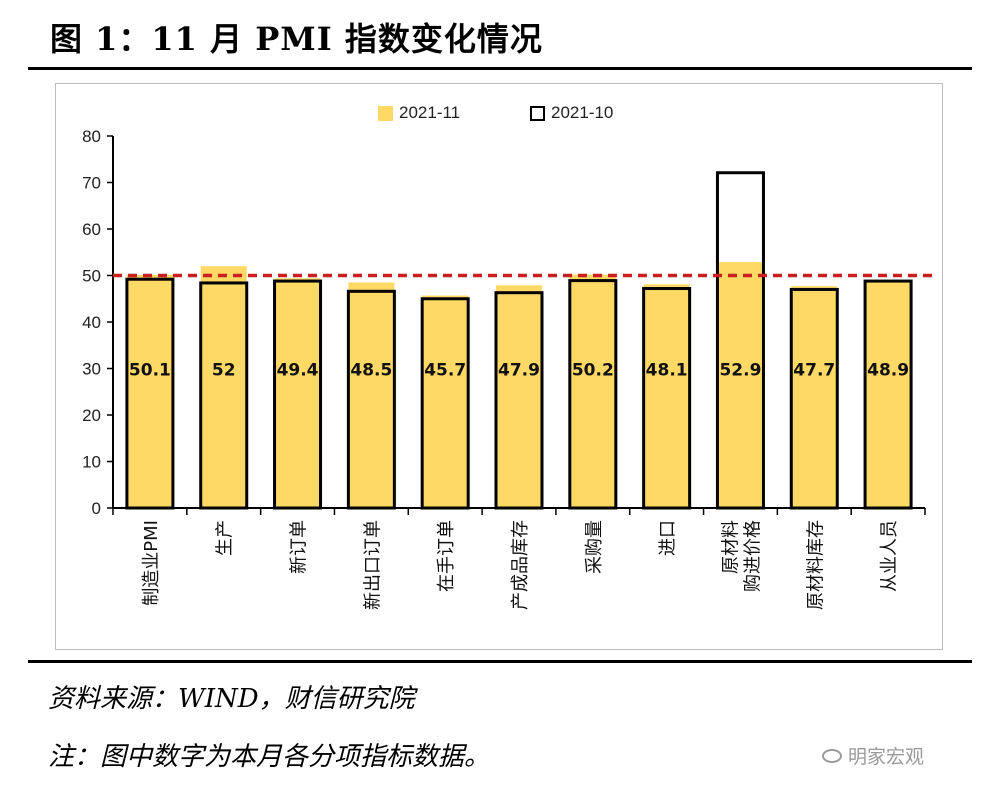 This screenshot has width=1000, height=800. I want to click on x-tick-label: 生产, so click(225, 538).